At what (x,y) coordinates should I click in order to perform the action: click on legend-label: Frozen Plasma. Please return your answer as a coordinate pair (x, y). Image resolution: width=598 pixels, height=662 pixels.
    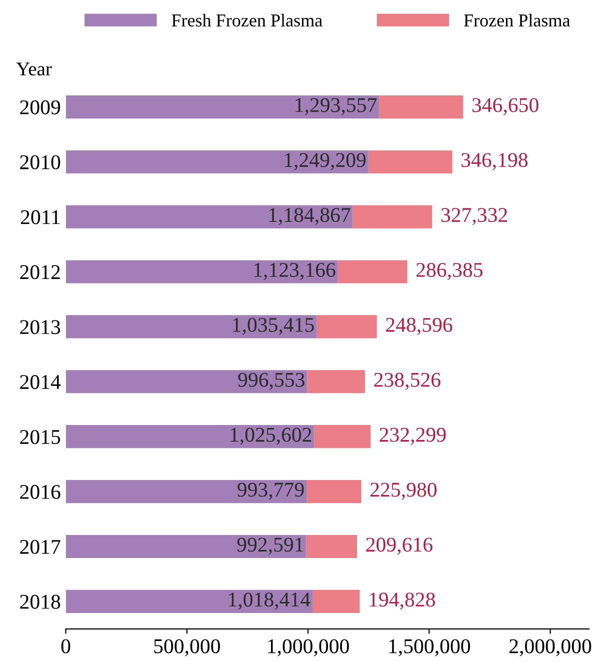
    Looking at the image, I should click on (517, 20).